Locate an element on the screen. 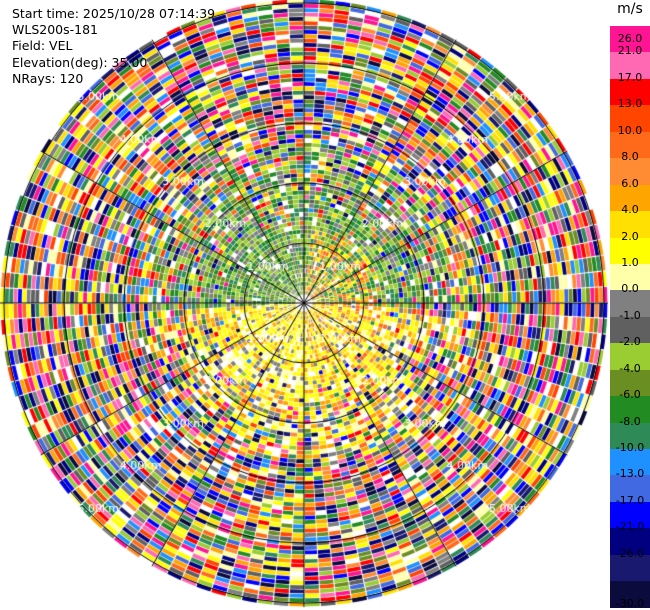 This screenshot has width=650, height=610. colorbar-swatch: -6.0 is located at coordinates (630, 405).